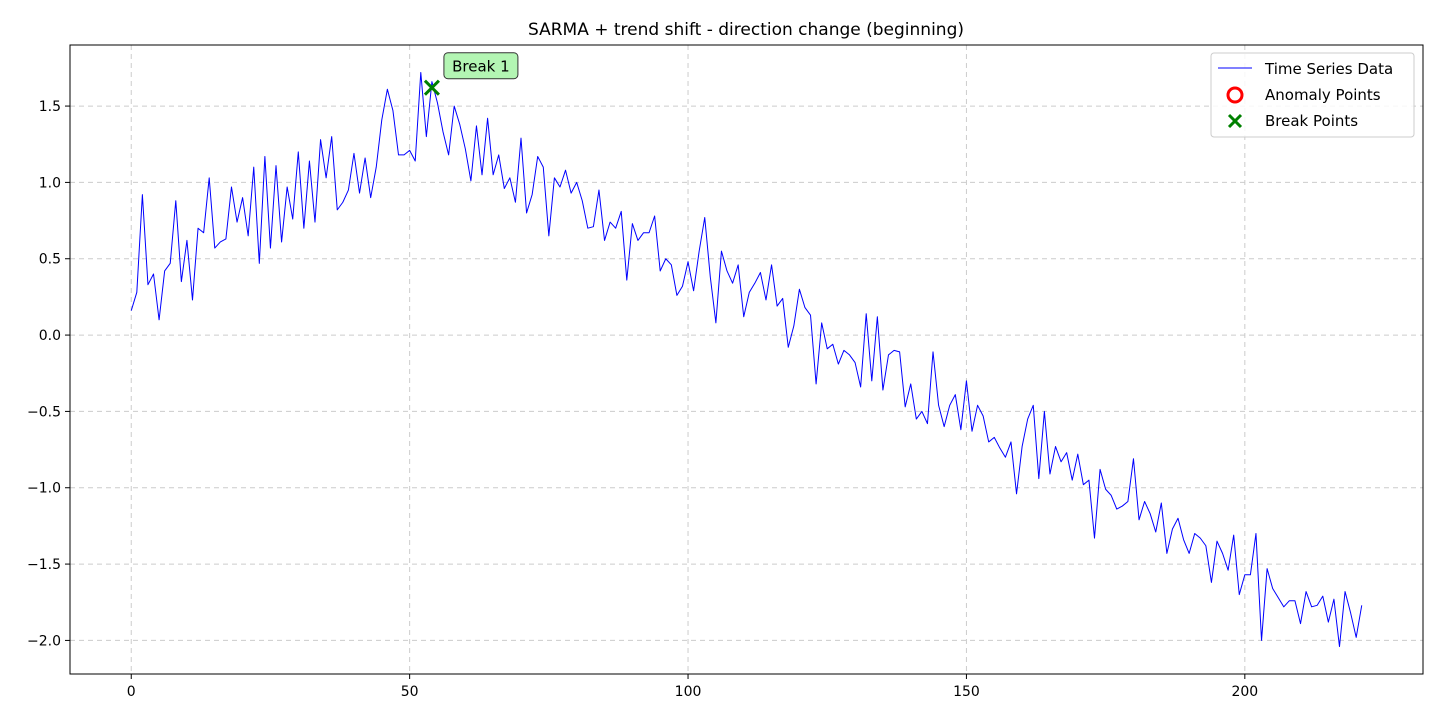  Describe the element at coordinates (44, 489) in the screenshot. I see `y-tick-label: −1.0` at that location.